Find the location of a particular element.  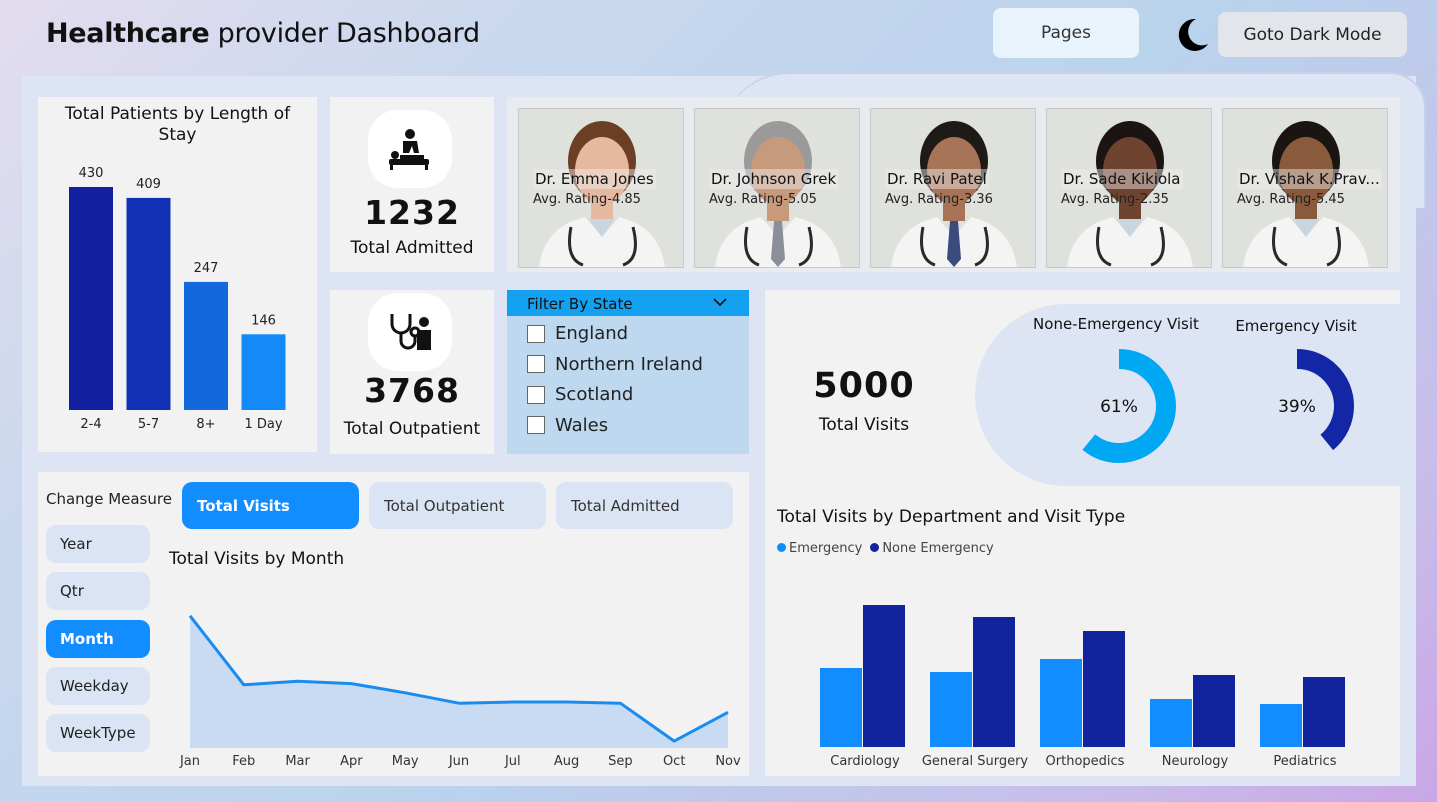

los-category-label: 1 Day is located at coordinates (263, 424).